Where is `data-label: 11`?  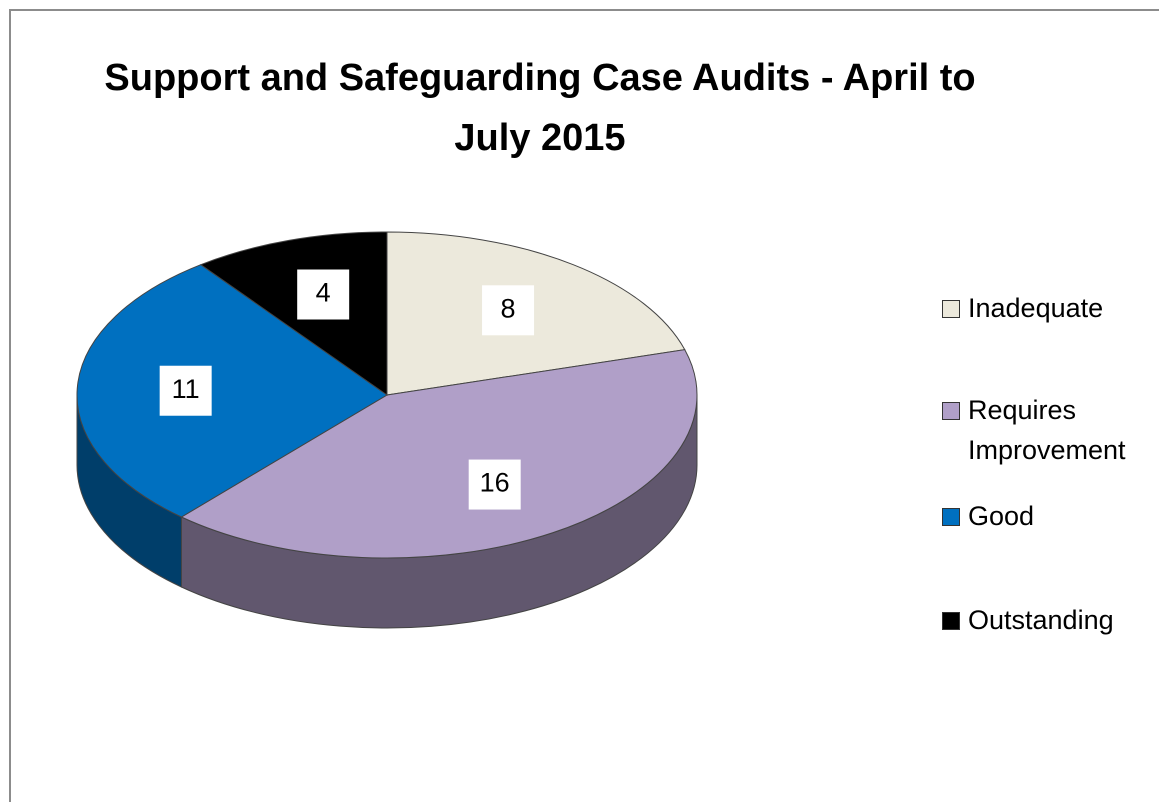
data-label: 11 is located at coordinates (186, 389).